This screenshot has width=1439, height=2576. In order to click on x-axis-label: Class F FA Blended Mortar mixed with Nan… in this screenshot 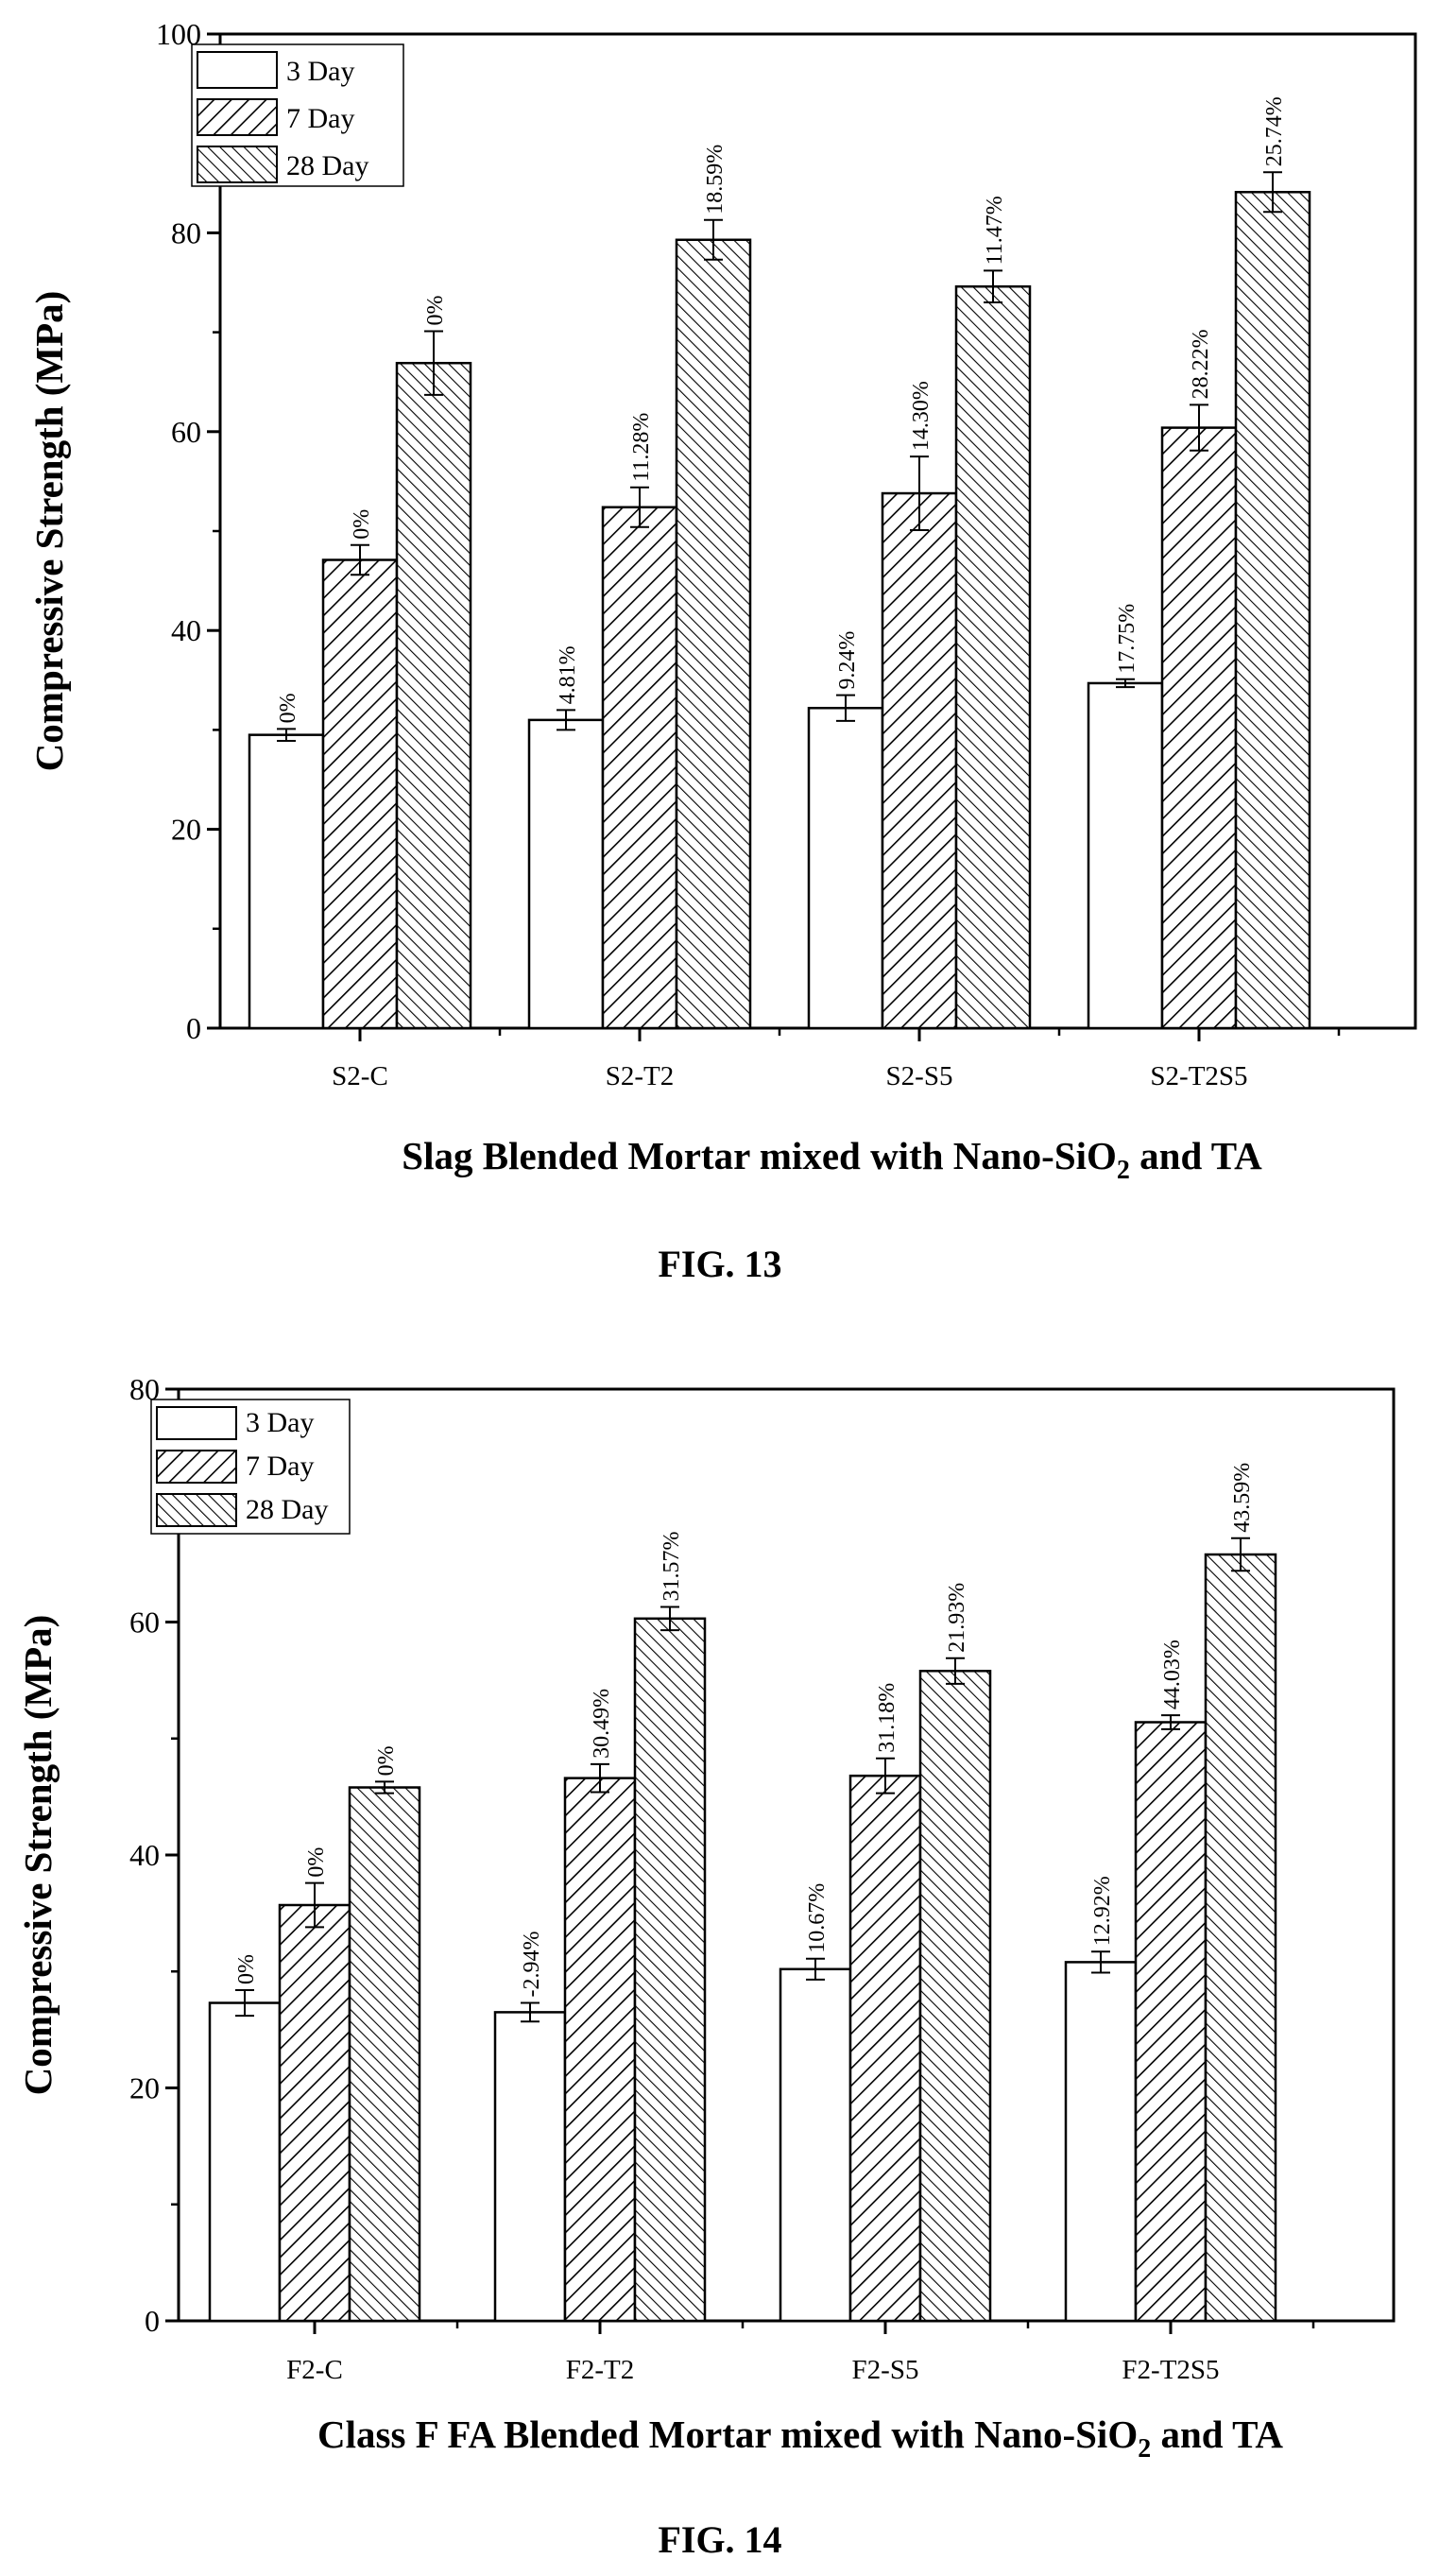, I will do `click(800, 2438)`.